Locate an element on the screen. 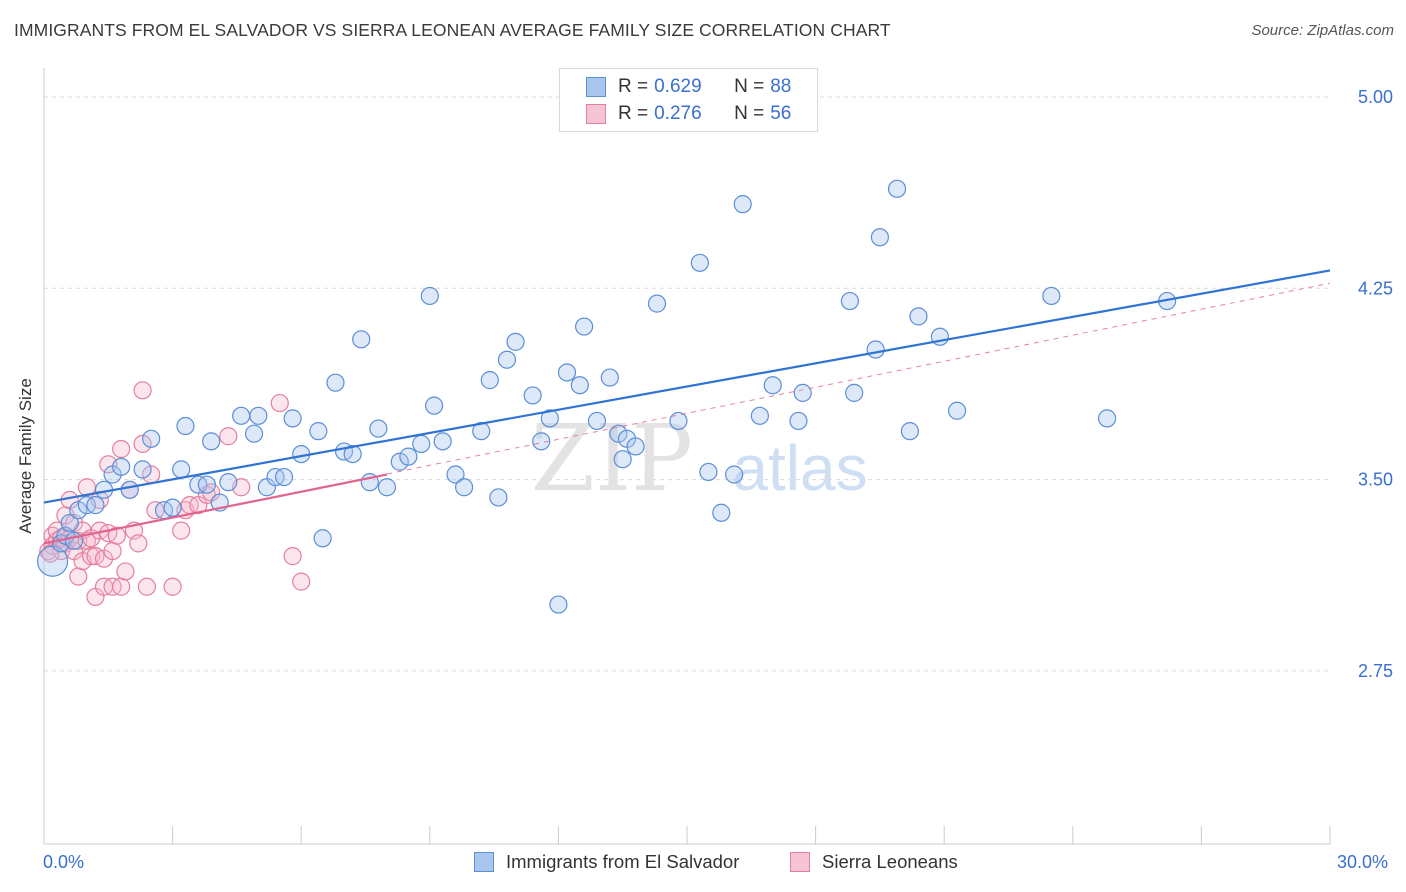  legend: R = 0.629 N = 88 R = 0.276 N = 56 is located at coordinates (688, 100).